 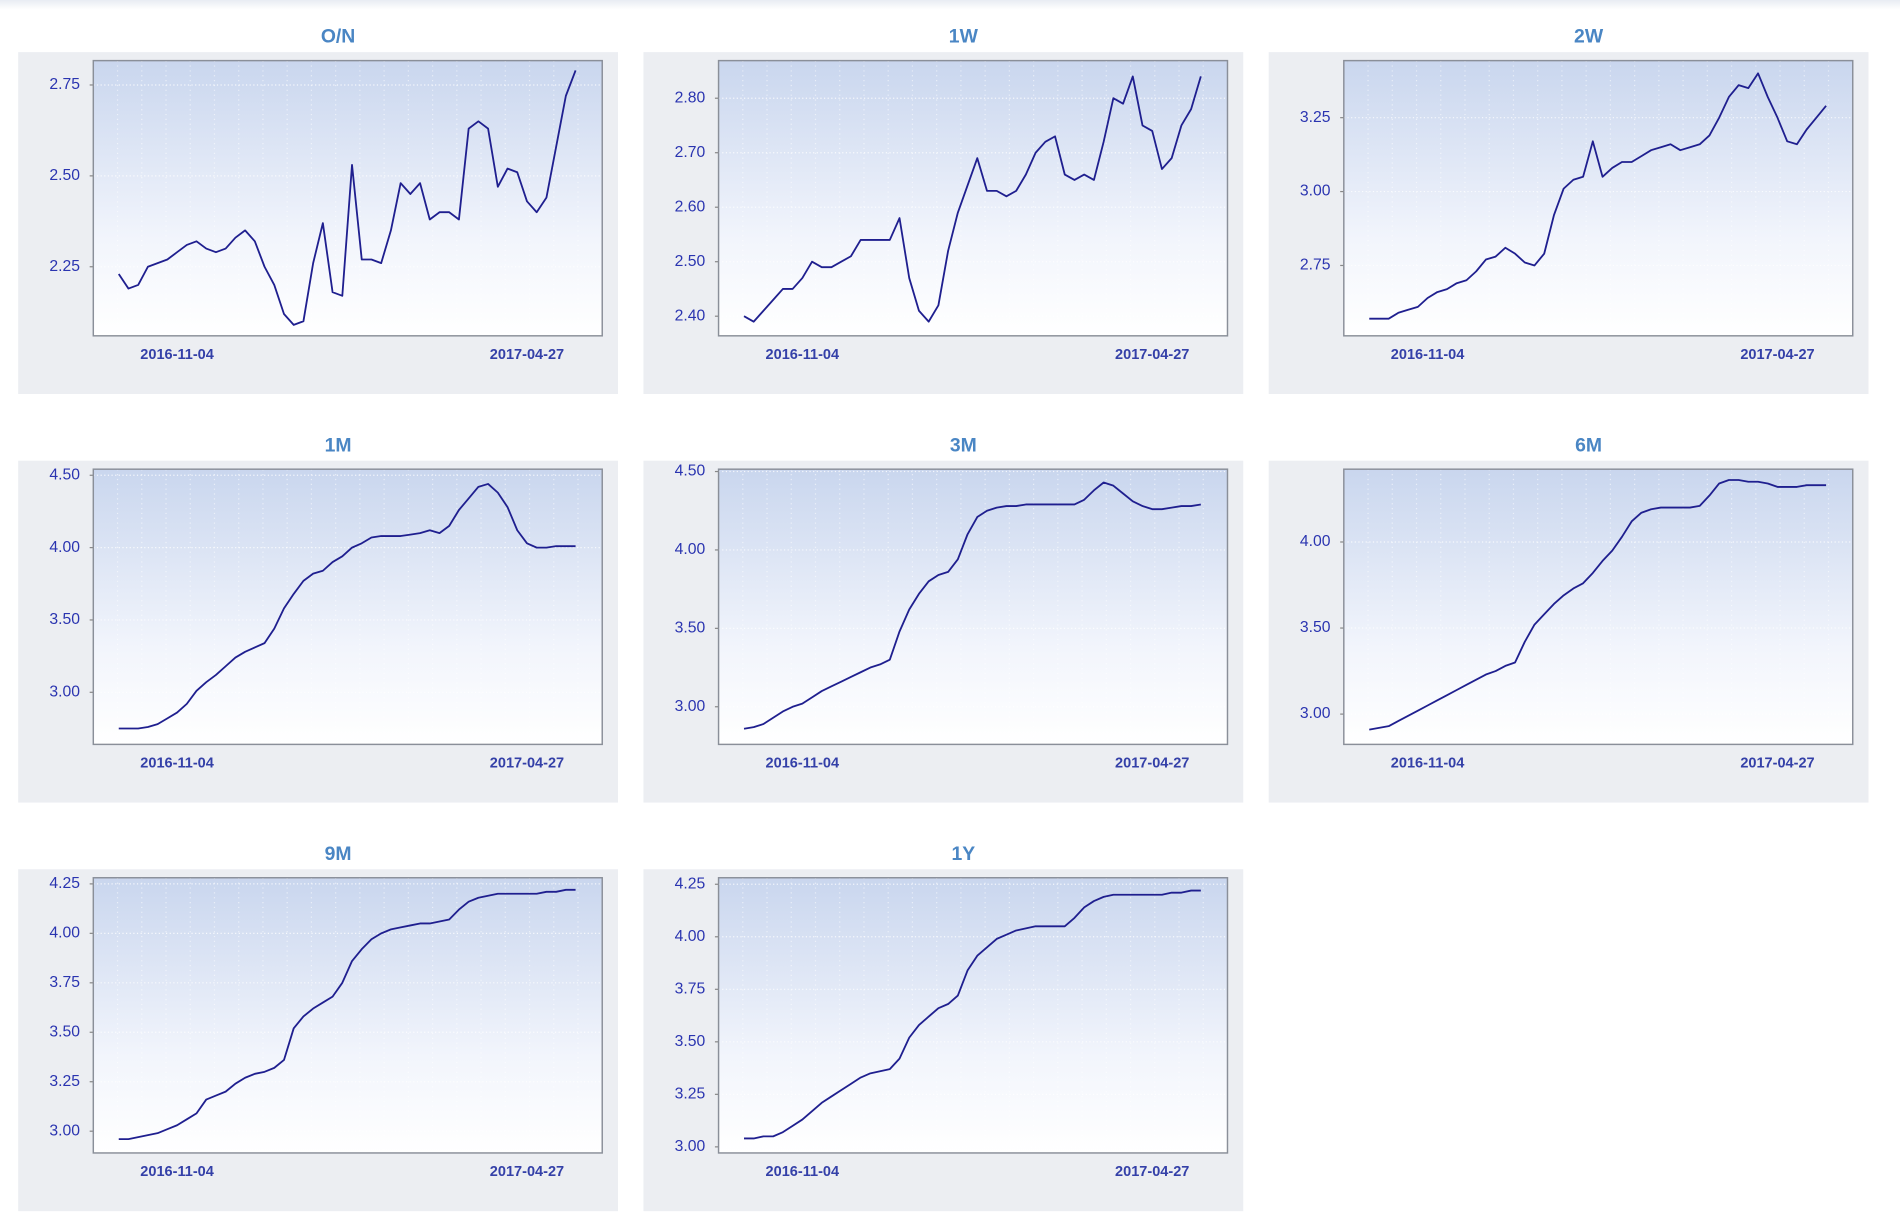 What do you see at coordinates (338, 854) in the screenshot?
I see `chart-title: 9M` at bounding box center [338, 854].